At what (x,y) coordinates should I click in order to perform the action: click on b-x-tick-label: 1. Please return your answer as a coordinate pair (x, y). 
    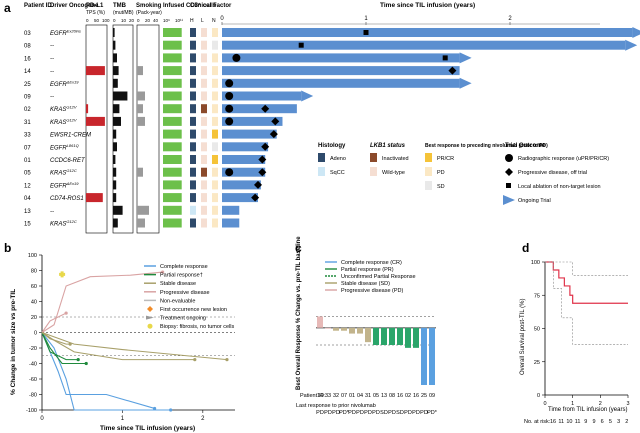
    Looking at the image, I should click on (123, 419).